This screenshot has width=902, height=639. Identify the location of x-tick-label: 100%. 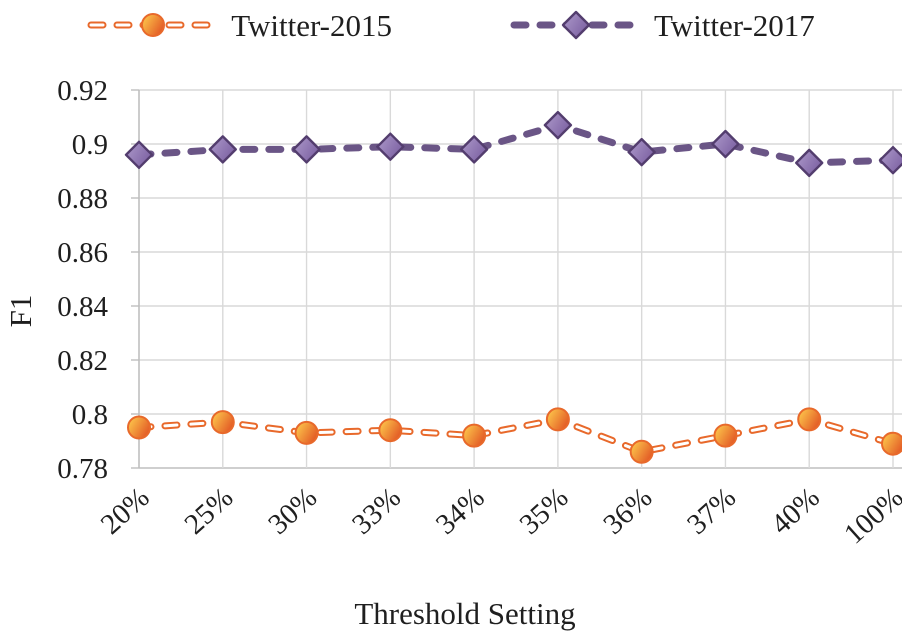
(870, 515).